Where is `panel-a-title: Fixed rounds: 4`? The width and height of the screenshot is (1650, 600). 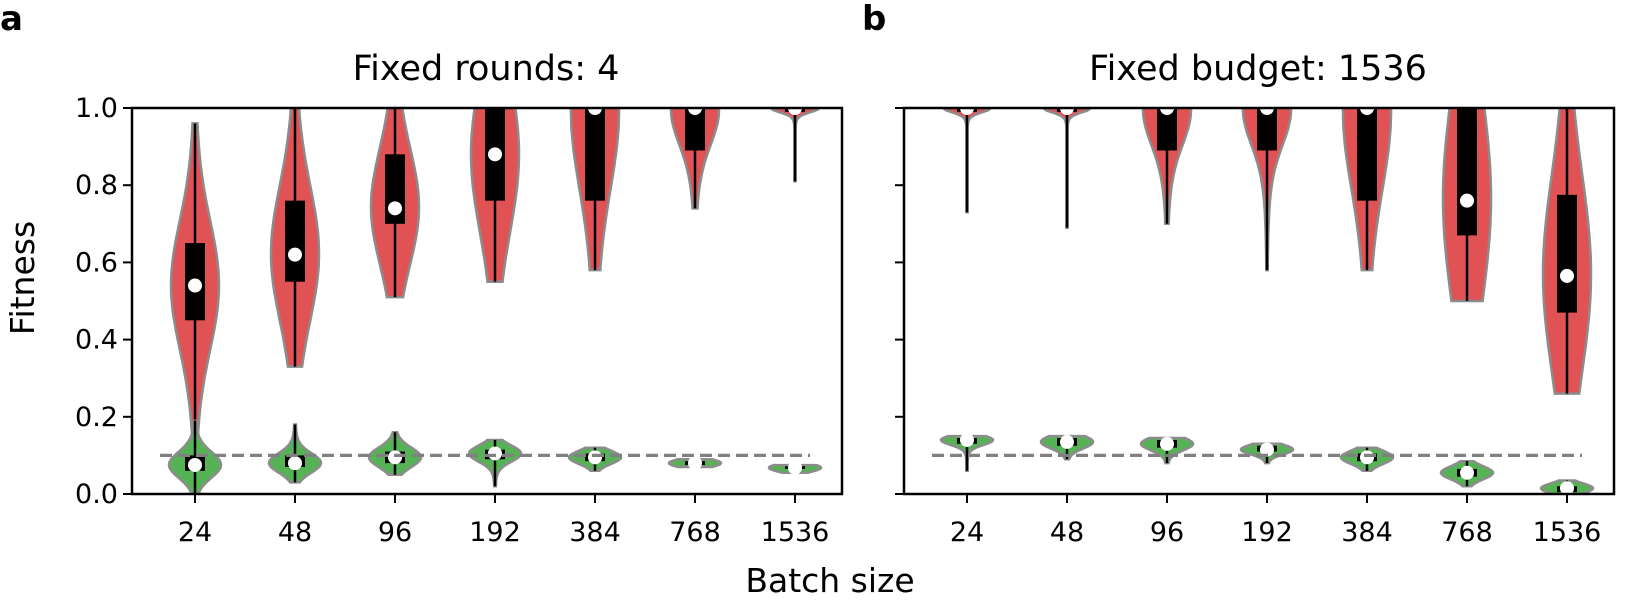
panel-a-title: Fixed rounds: 4 is located at coordinates (486, 69).